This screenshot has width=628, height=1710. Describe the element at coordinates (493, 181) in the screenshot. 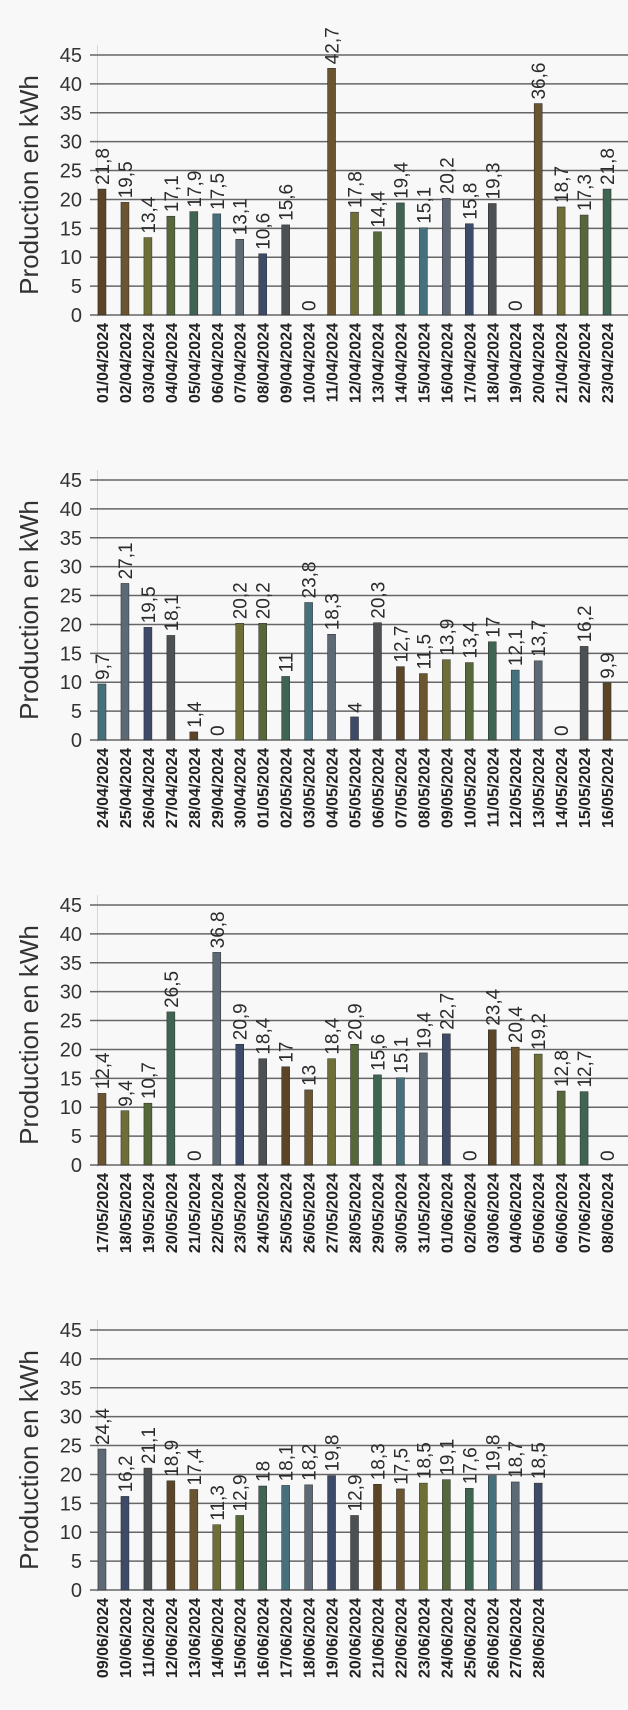

I see `data-label: 19,3` at that location.